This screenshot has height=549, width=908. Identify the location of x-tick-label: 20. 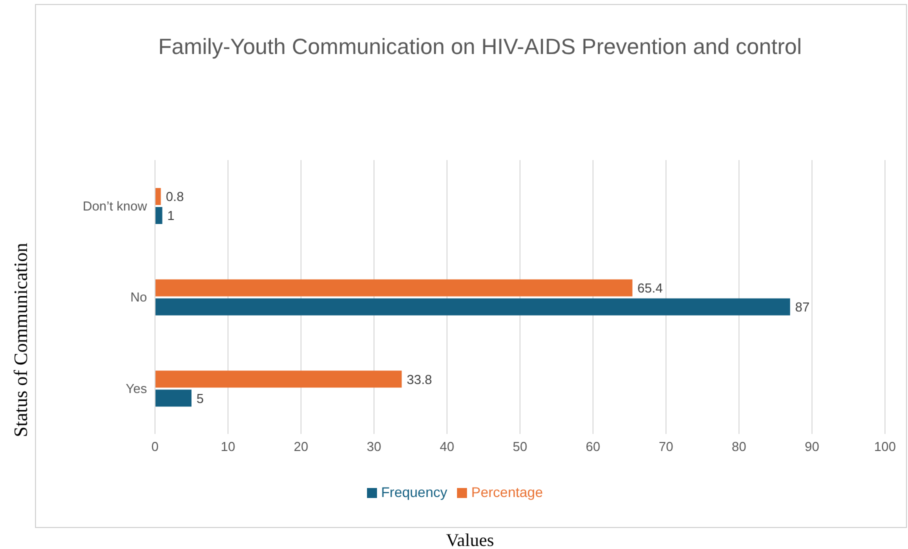
(301, 446).